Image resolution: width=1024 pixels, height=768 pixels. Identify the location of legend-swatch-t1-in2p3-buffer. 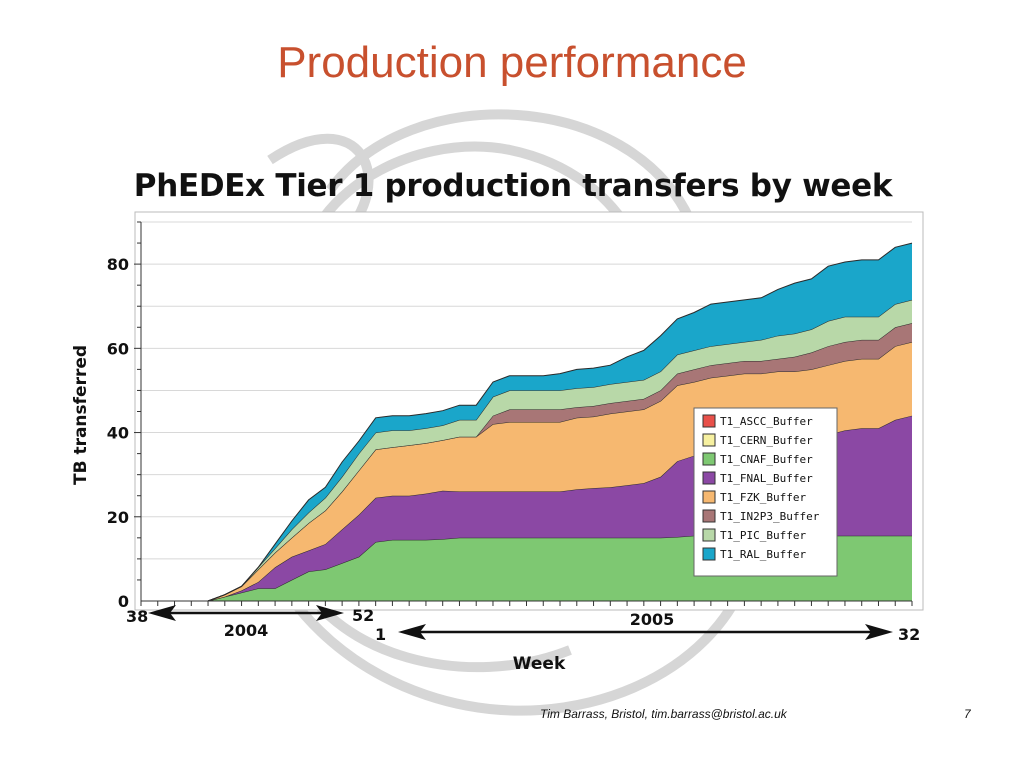
(709, 516).